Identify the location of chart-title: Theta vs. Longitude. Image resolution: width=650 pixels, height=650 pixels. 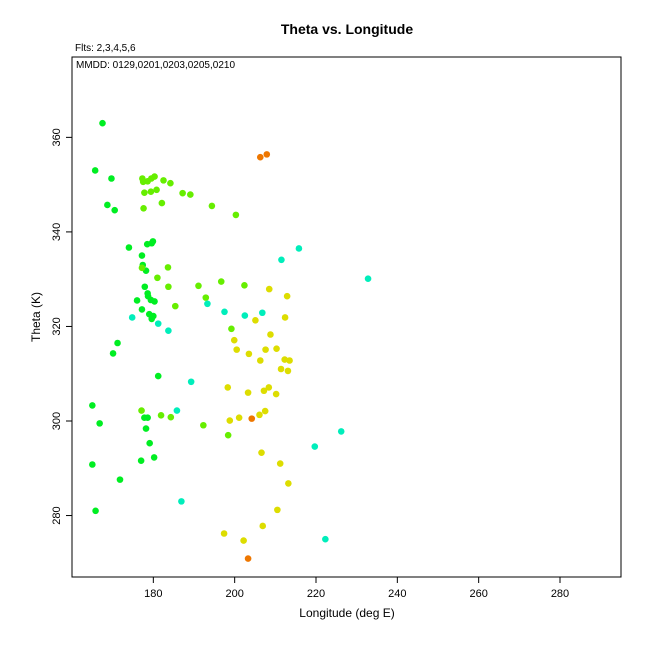
(347, 29).